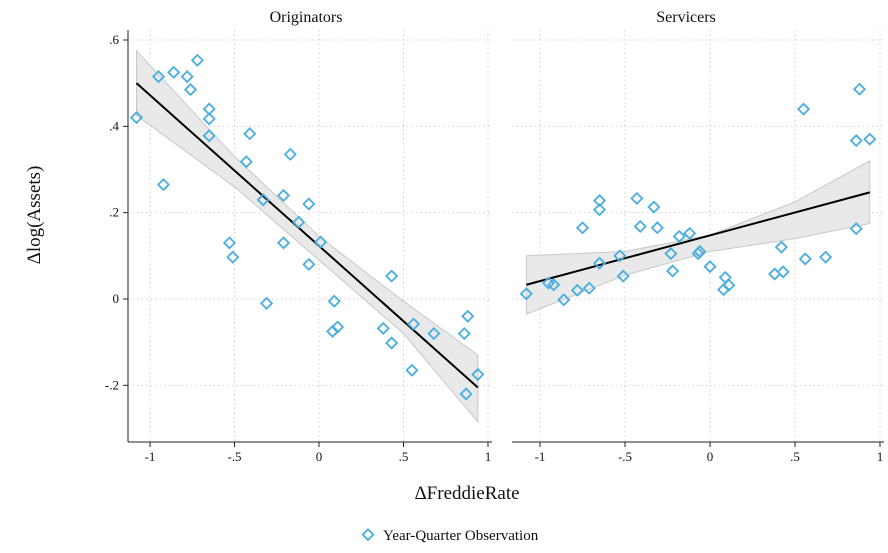 This screenshot has width=888, height=553. What do you see at coordinates (114, 125) in the screenshot?
I see `y-tick-label: .4` at bounding box center [114, 125].